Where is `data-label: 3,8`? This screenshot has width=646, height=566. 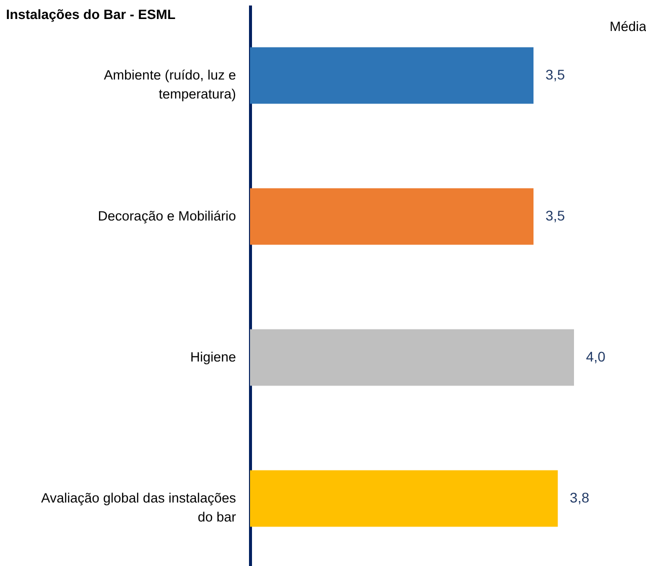 data-label: 3,8 is located at coordinates (580, 498).